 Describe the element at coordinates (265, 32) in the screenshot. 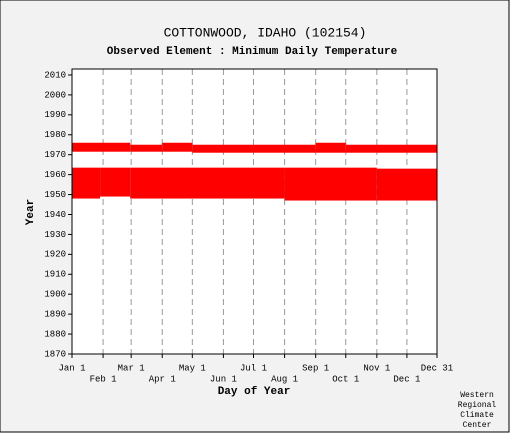

I see `chart-title: COTTONWOOD, IDAHO (102154)` at that location.